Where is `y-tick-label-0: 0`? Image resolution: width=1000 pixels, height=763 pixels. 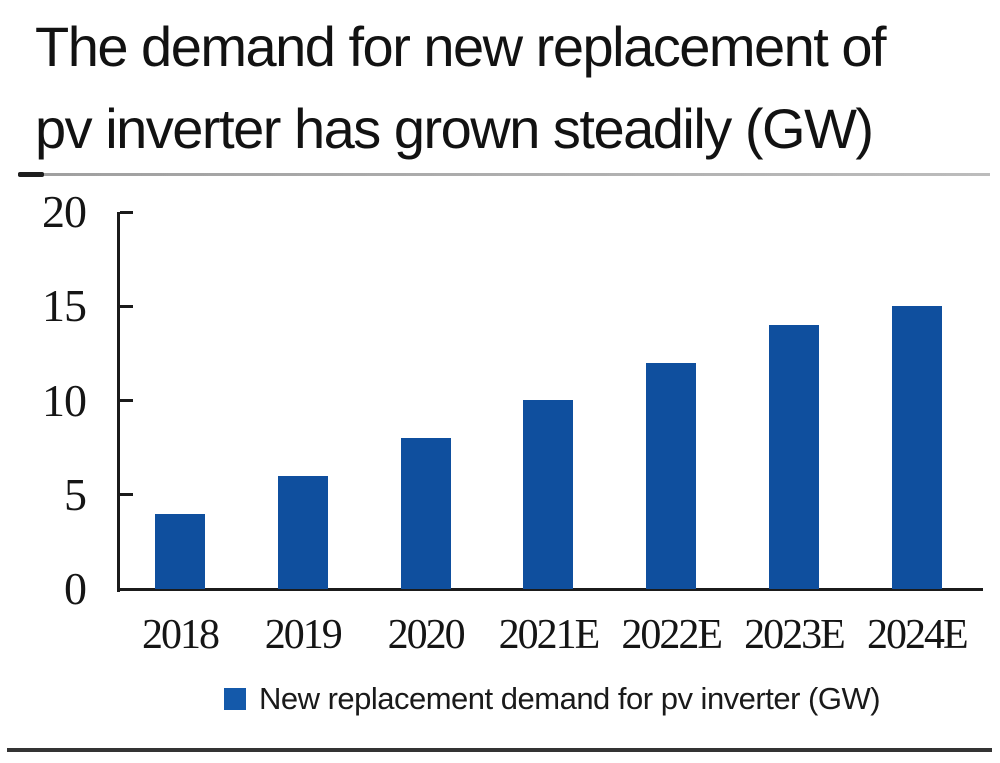
y-tick-label-0: 0 is located at coordinates (75, 588).